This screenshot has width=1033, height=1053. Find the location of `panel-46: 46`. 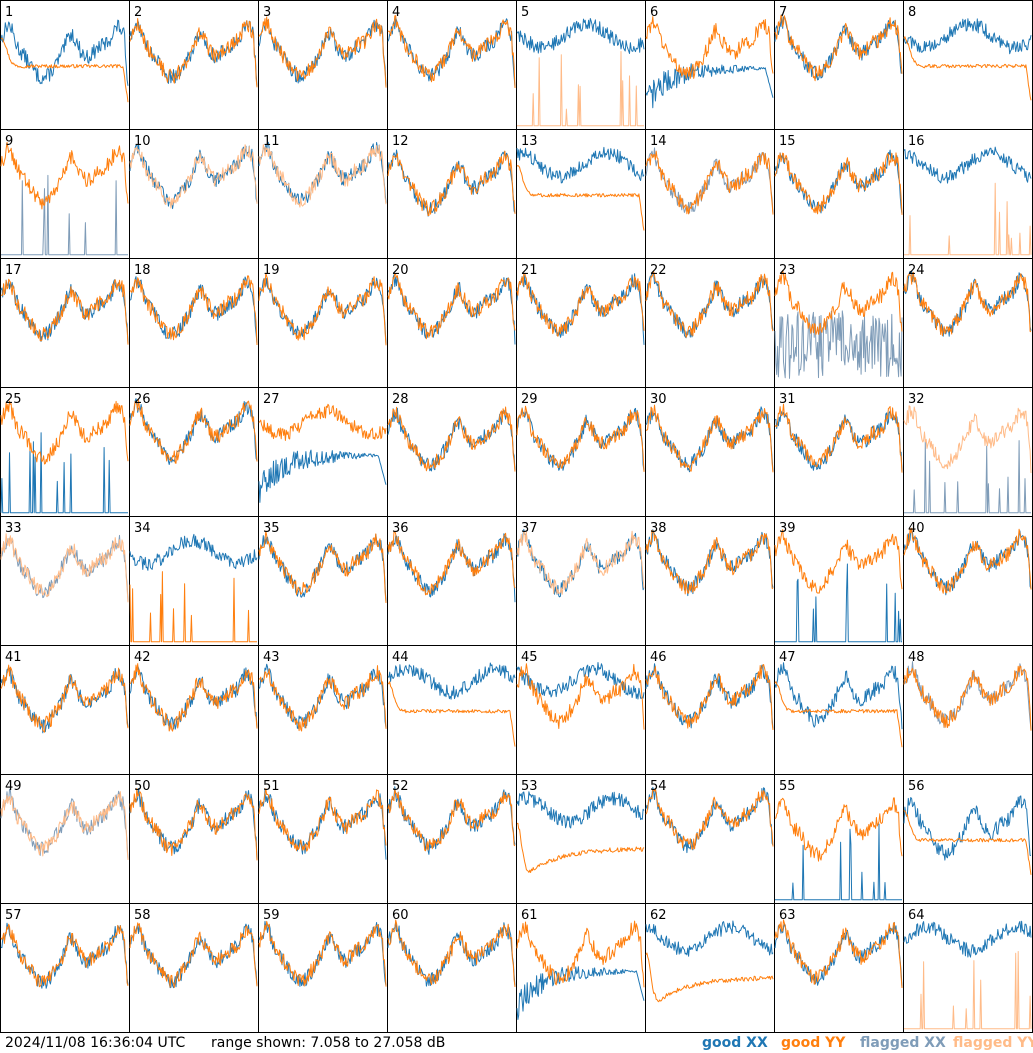

panel-46: 46 is located at coordinates (710, 710).